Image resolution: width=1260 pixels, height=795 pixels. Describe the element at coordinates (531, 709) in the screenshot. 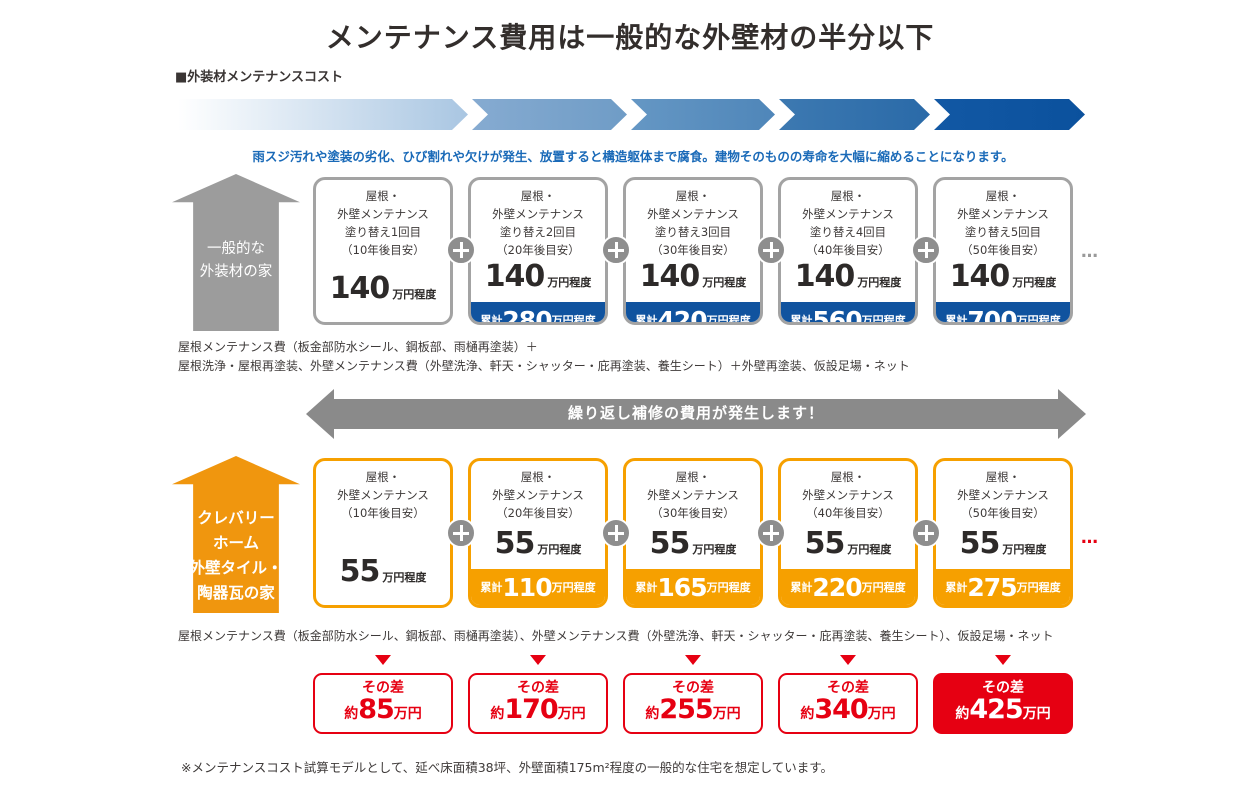

I see `diff-value: 170` at that location.